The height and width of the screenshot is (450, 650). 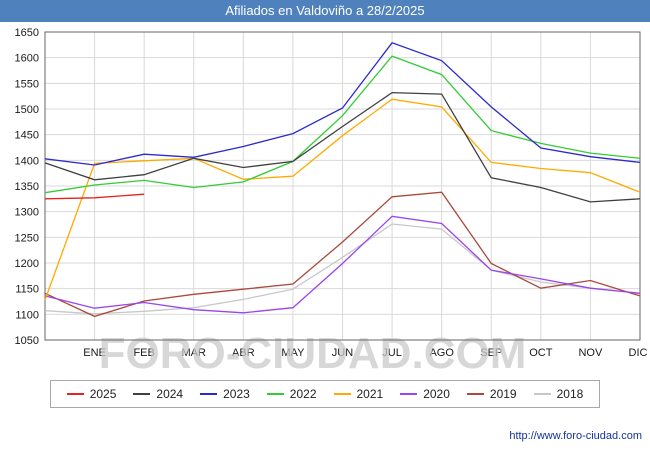 What do you see at coordinates (27, 213) in the screenshot?
I see `y-tick-label: 1300` at bounding box center [27, 213].